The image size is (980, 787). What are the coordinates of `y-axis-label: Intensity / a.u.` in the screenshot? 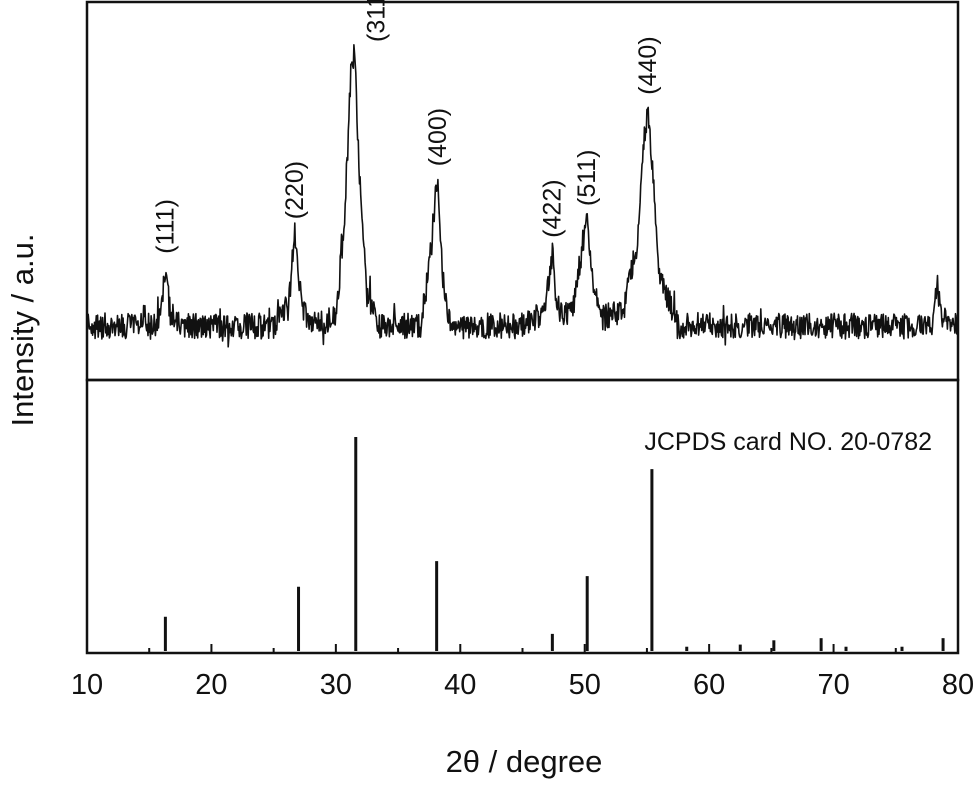 It's located at (22, 330).